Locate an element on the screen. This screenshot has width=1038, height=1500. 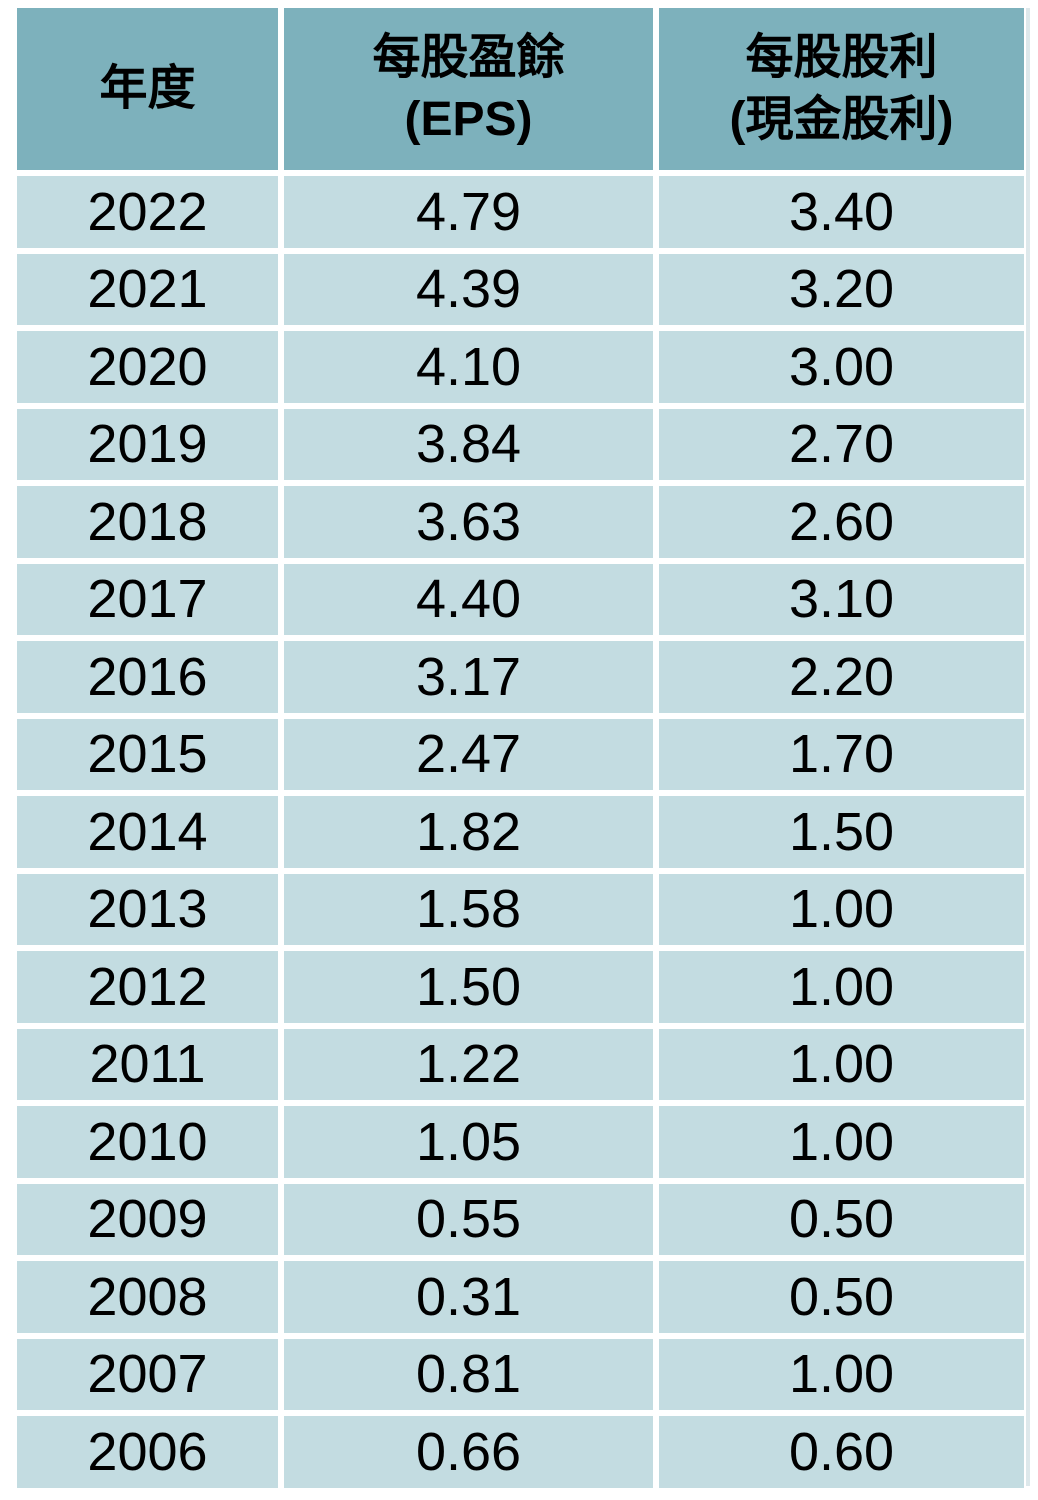
table-row: 2016 3.17 2.20 is located at coordinates (520, 677).